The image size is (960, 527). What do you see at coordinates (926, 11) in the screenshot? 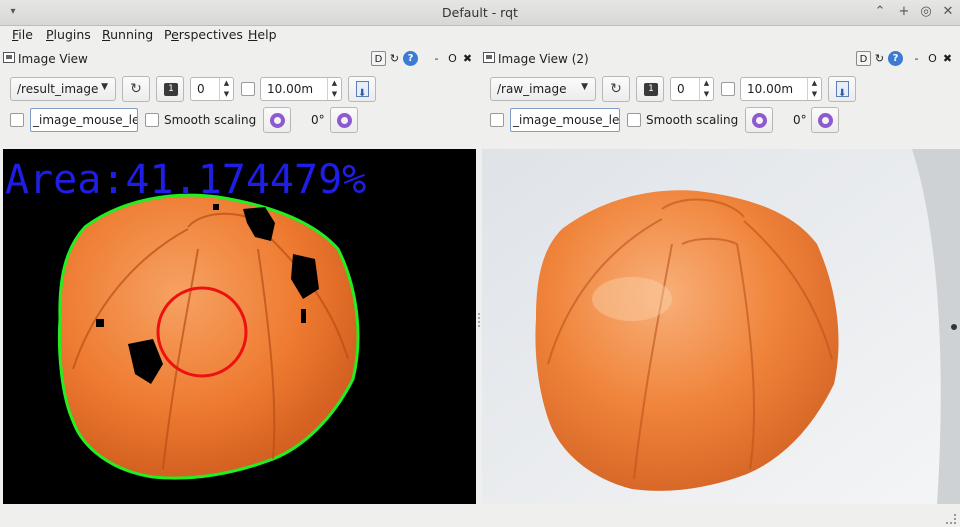
I see `restore-icon: ◎` at bounding box center [926, 11].